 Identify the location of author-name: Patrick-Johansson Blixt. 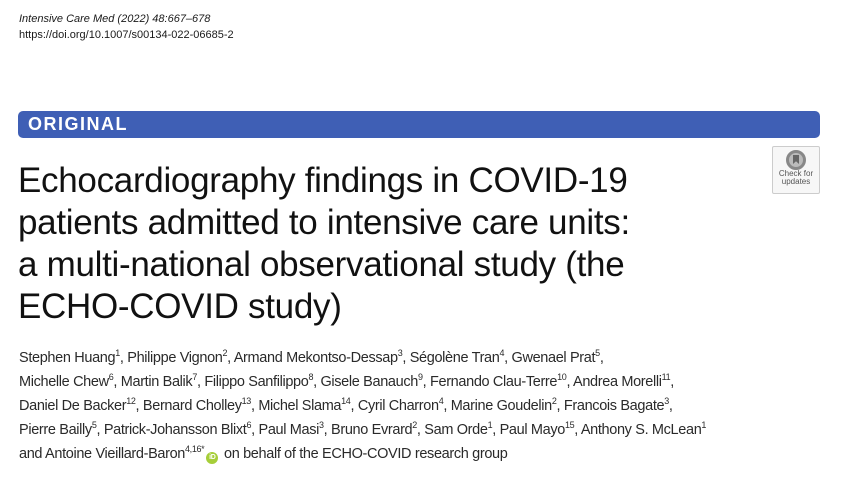
(175, 430).